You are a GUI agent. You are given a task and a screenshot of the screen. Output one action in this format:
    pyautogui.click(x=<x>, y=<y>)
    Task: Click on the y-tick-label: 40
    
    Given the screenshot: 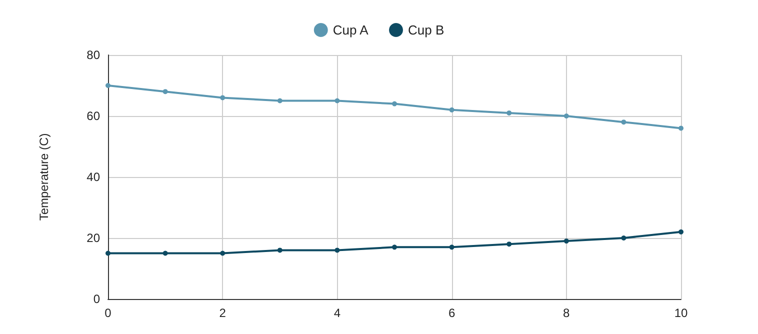 What is the action you would take?
    pyautogui.click(x=93, y=177)
    